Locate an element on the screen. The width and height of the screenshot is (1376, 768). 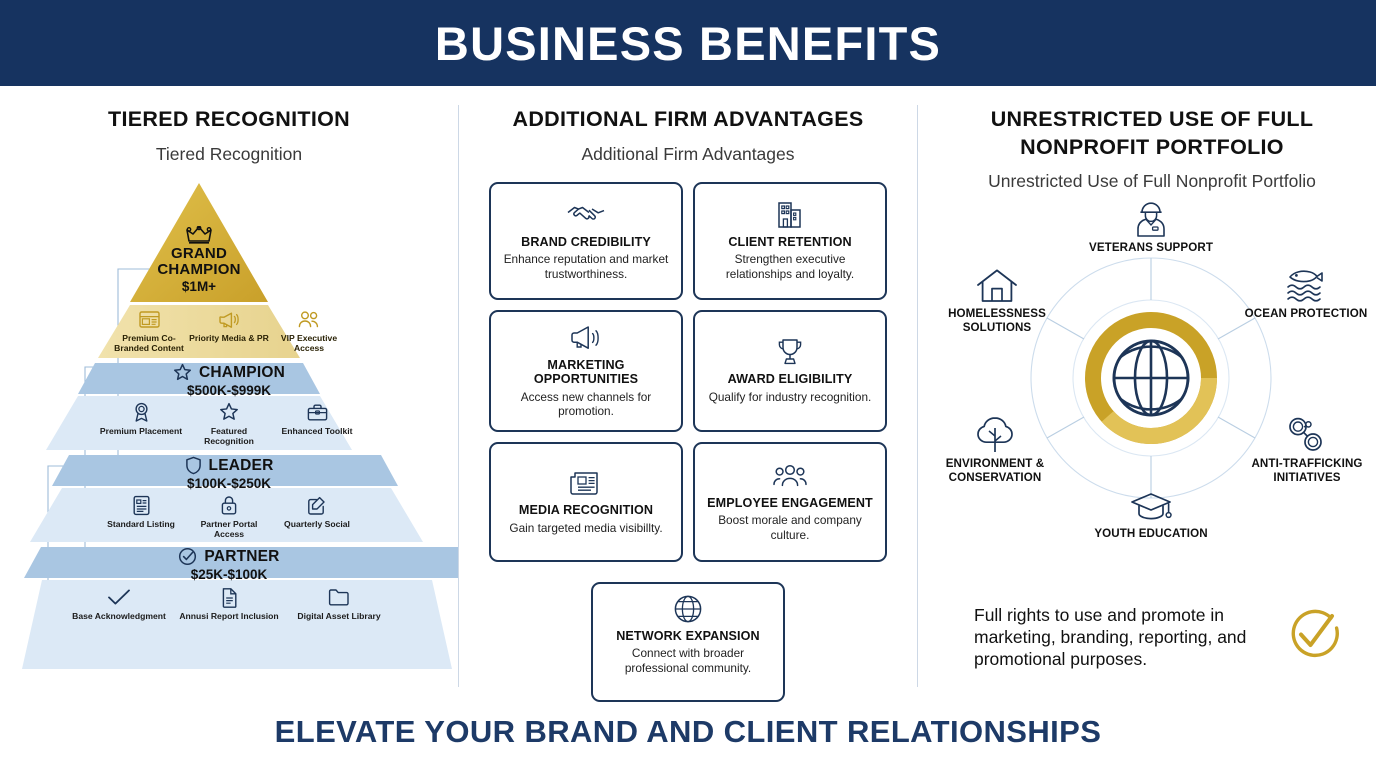
hub-node-label: YOUTH EDUCATION is located at coordinates (1151, 533).